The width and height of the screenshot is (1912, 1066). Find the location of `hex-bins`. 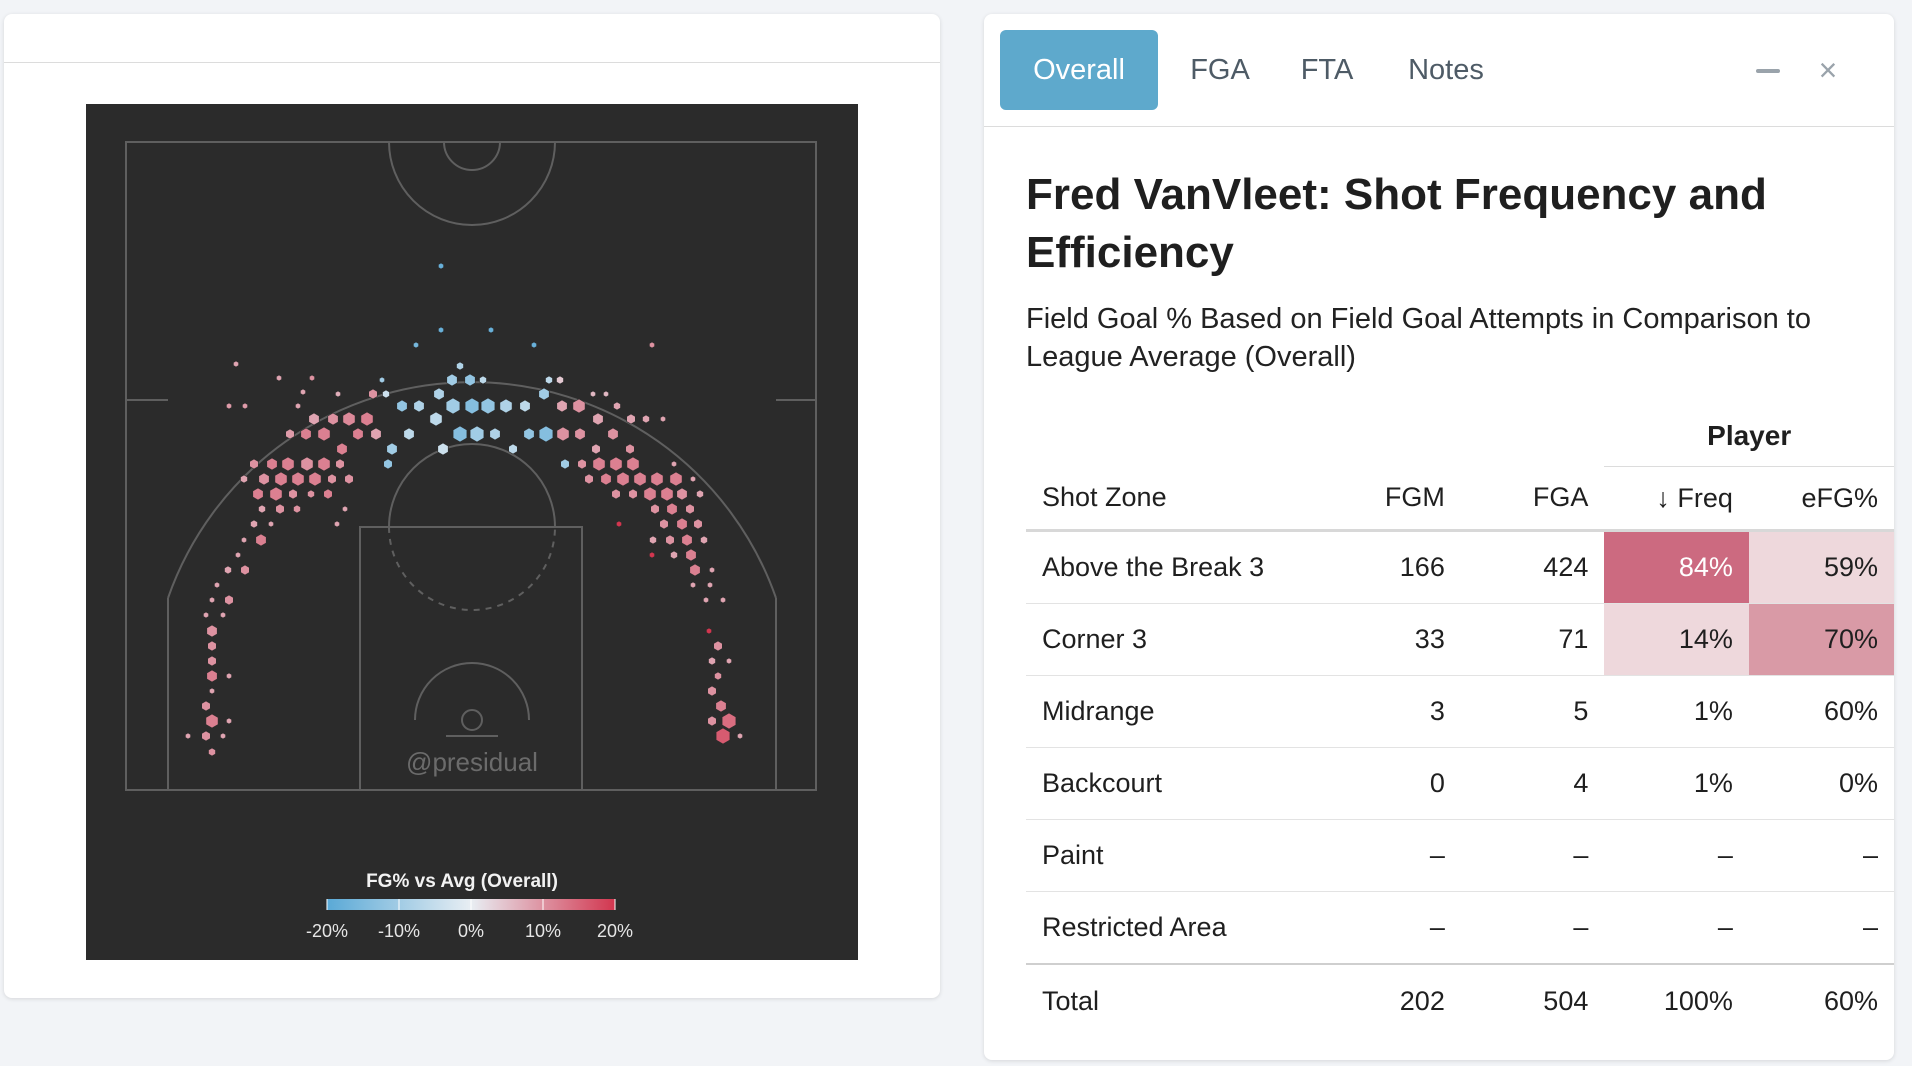

hex-bins is located at coordinates (464, 509).